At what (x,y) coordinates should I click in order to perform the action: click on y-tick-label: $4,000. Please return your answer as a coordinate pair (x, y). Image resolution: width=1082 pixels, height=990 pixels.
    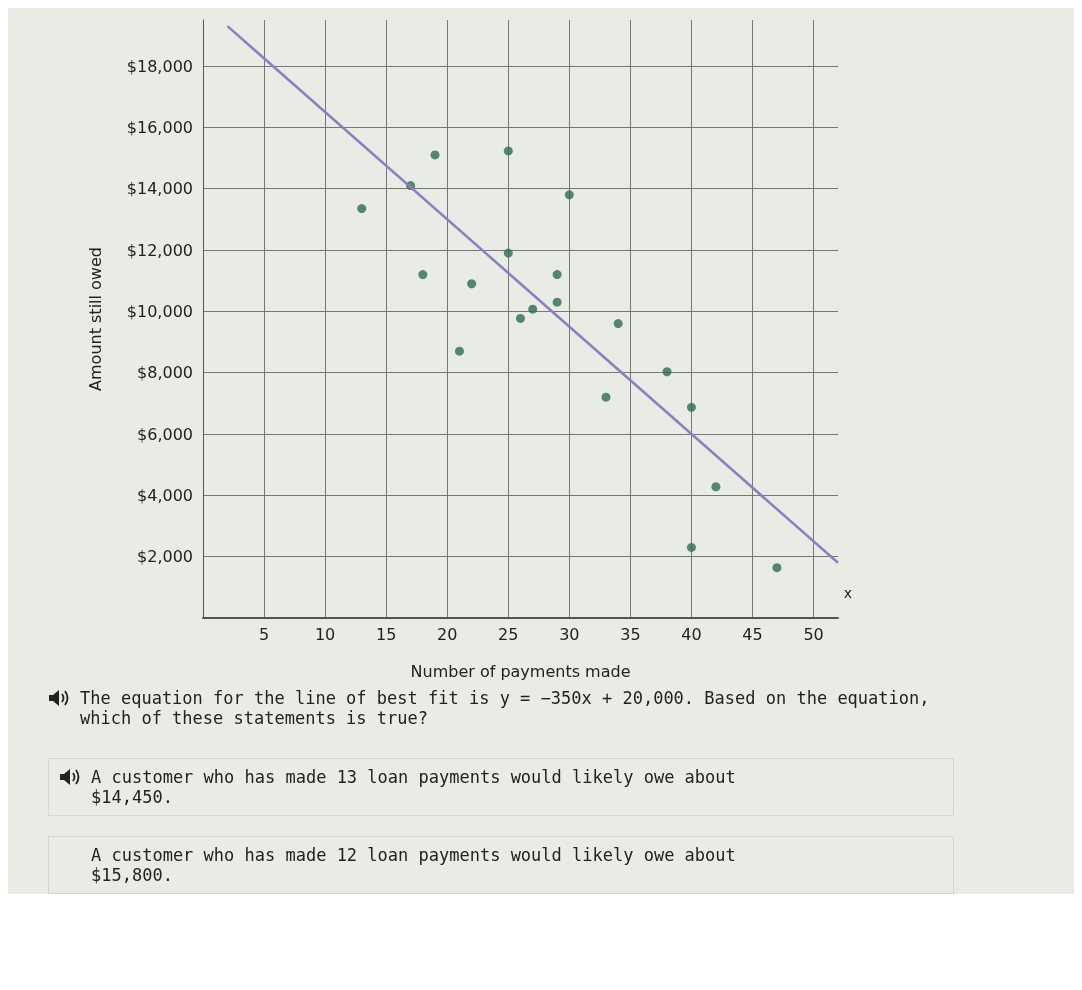
    Looking at the image, I should click on (165, 495).